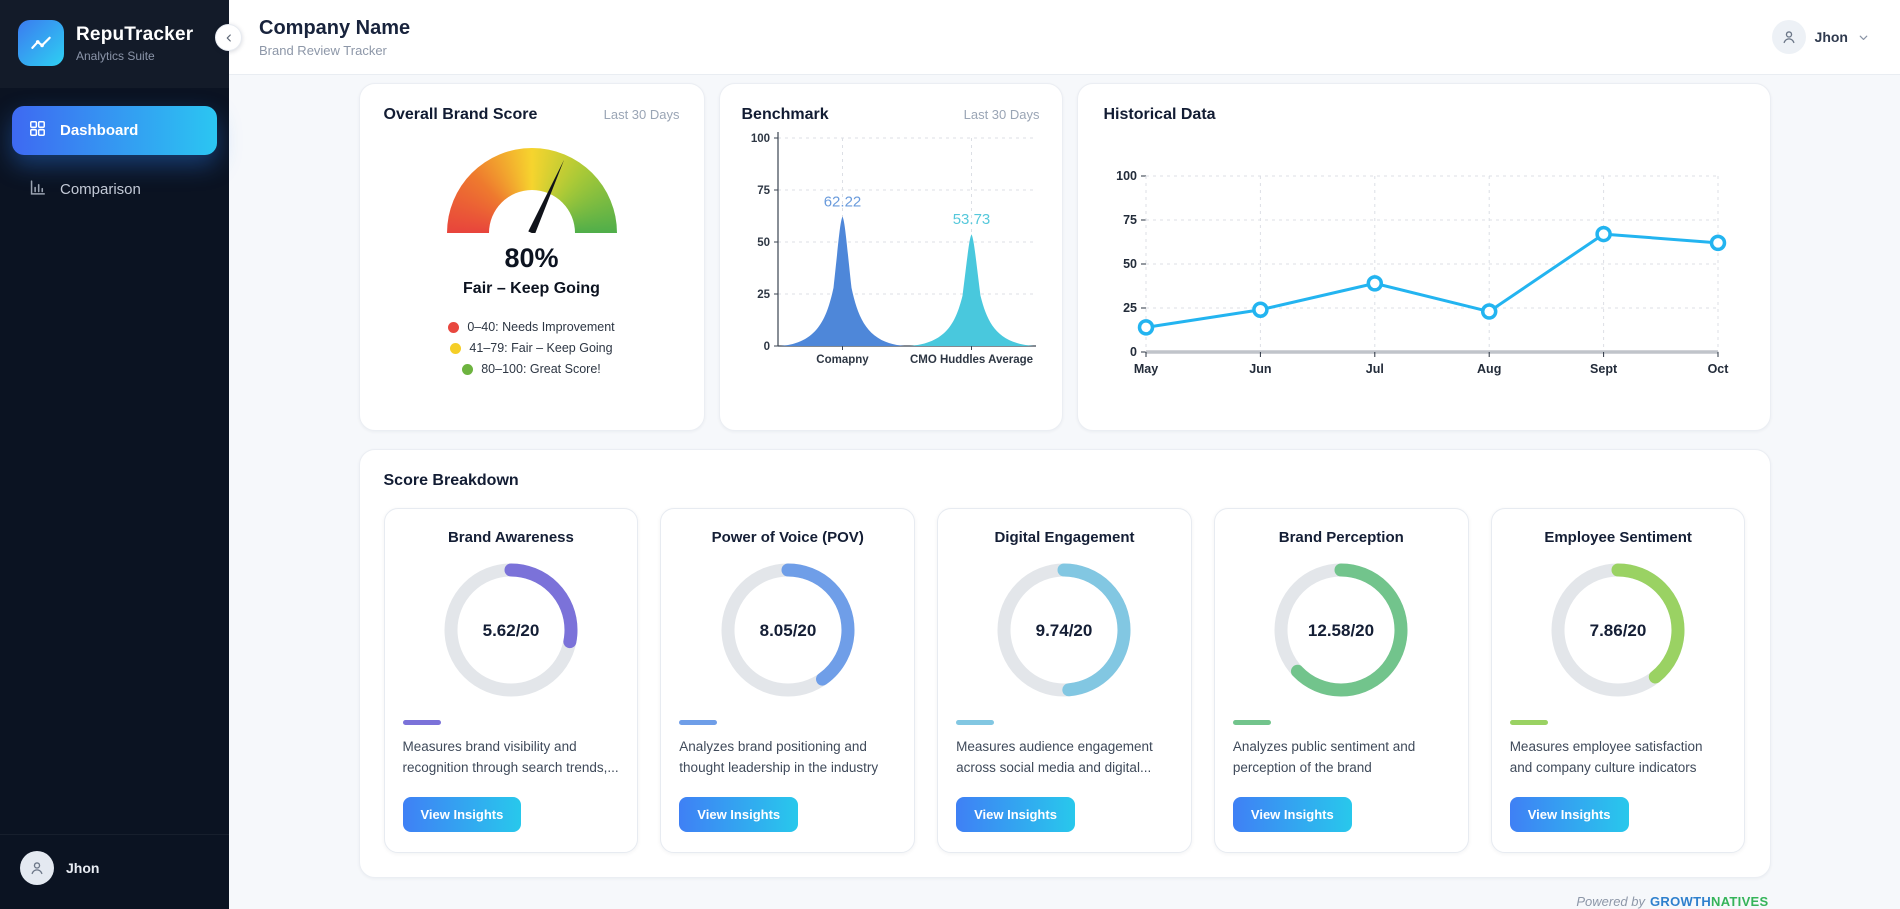  I want to click on svg-text: 7.86/20, so click(1618, 630).